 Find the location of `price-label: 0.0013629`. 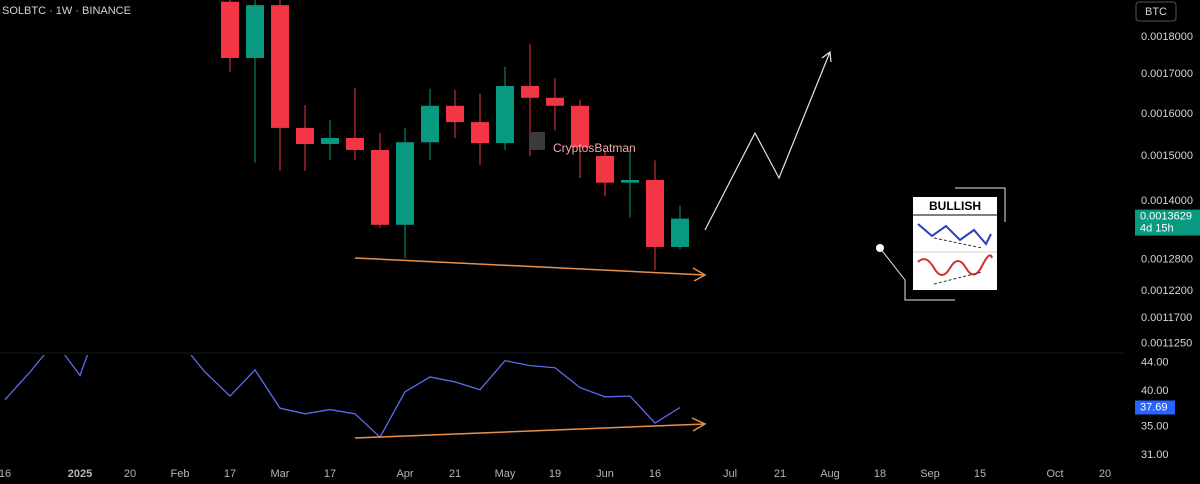

price-label: 0.0013629 is located at coordinates (1166, 217).